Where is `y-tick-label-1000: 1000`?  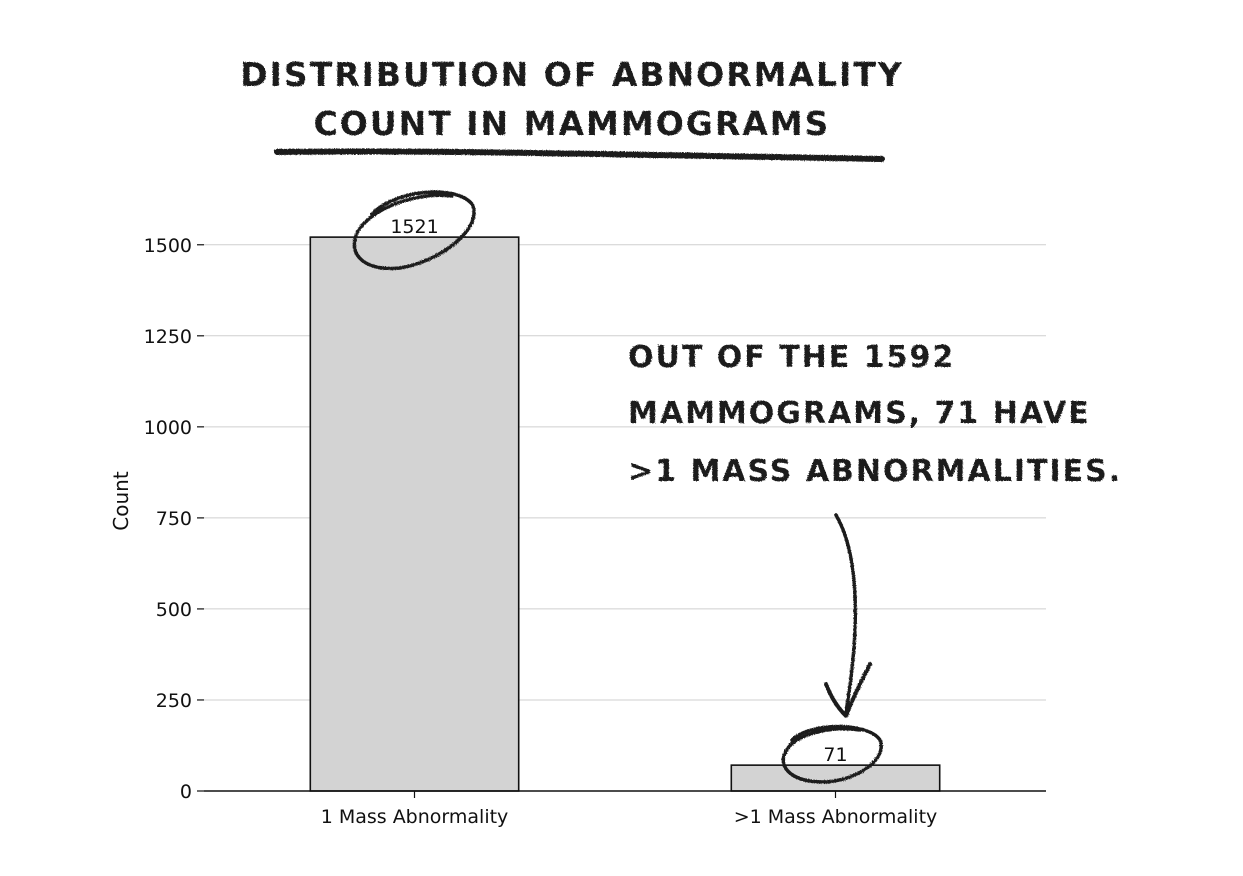
y-tick-label-1000: 1000 is located at coordinates (168, 428).